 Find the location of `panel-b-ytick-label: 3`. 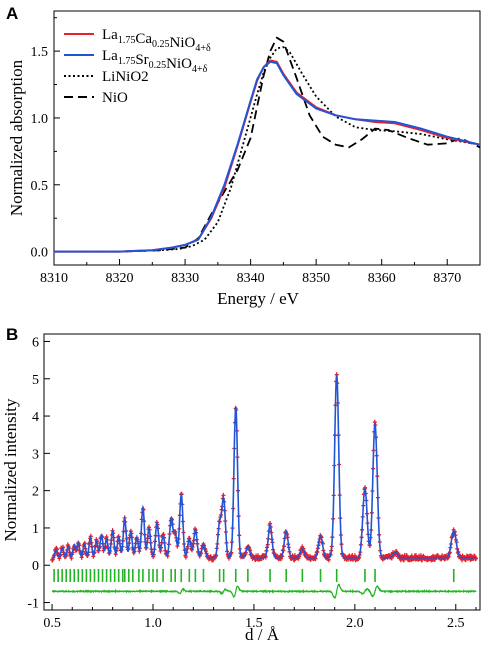

panel-b-ytick-label: 3 is located at coordinates (35, 454).